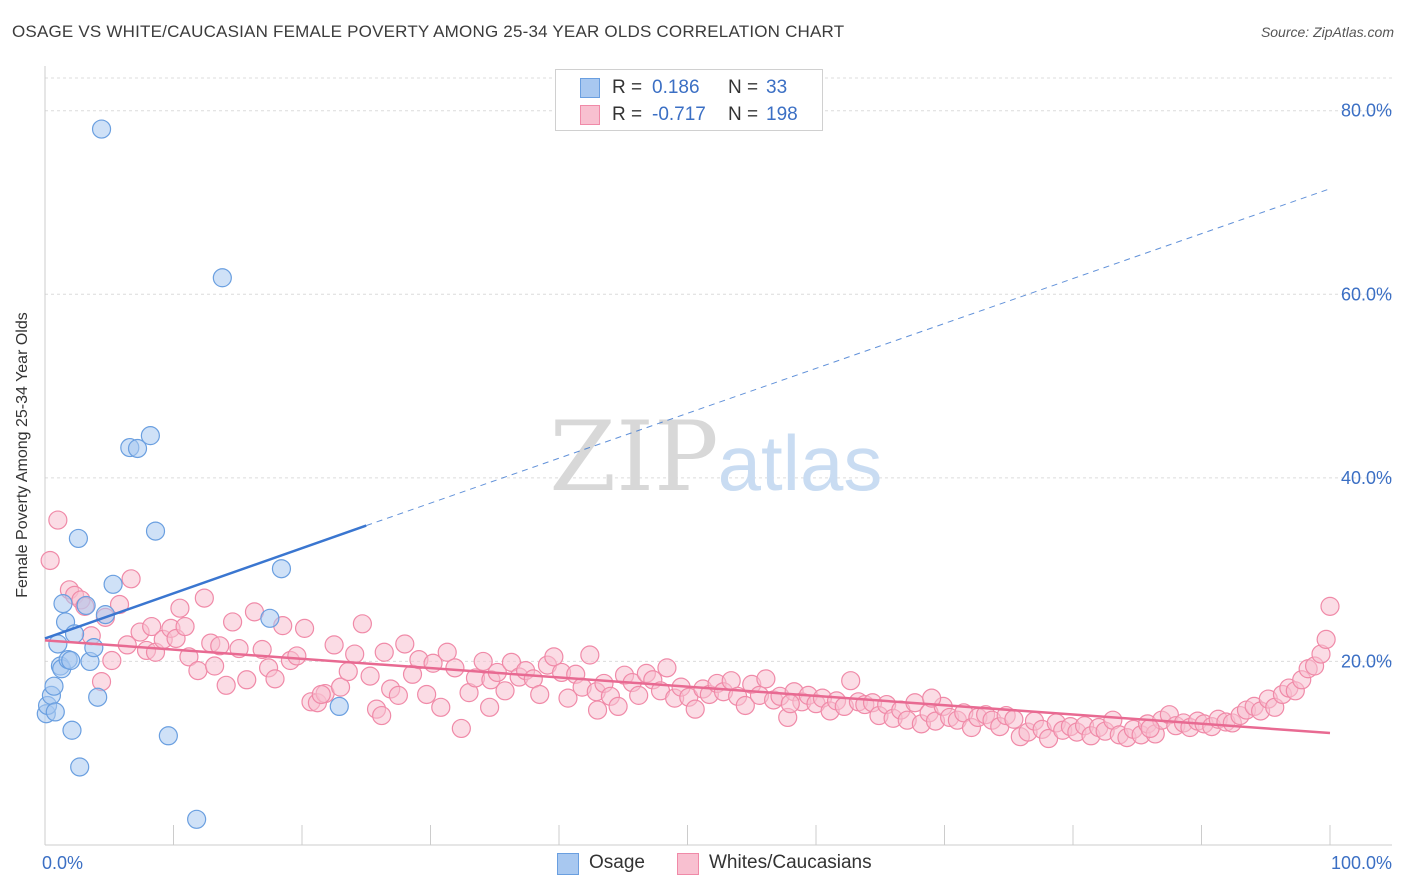 This screenshot has height=892, width=1406. Describe the element at coordinates (568, 864) in the screenshot. I see `osage-legend-swatch` at that location.